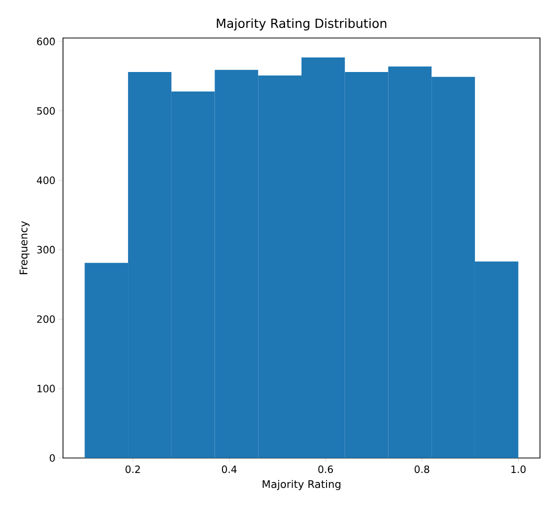 This screenshot has height=506, width=542. What do you see at coordinates (46, 111) in the screenshot?
I see `y-tick-label: 500` at bounding box center [46, 111].